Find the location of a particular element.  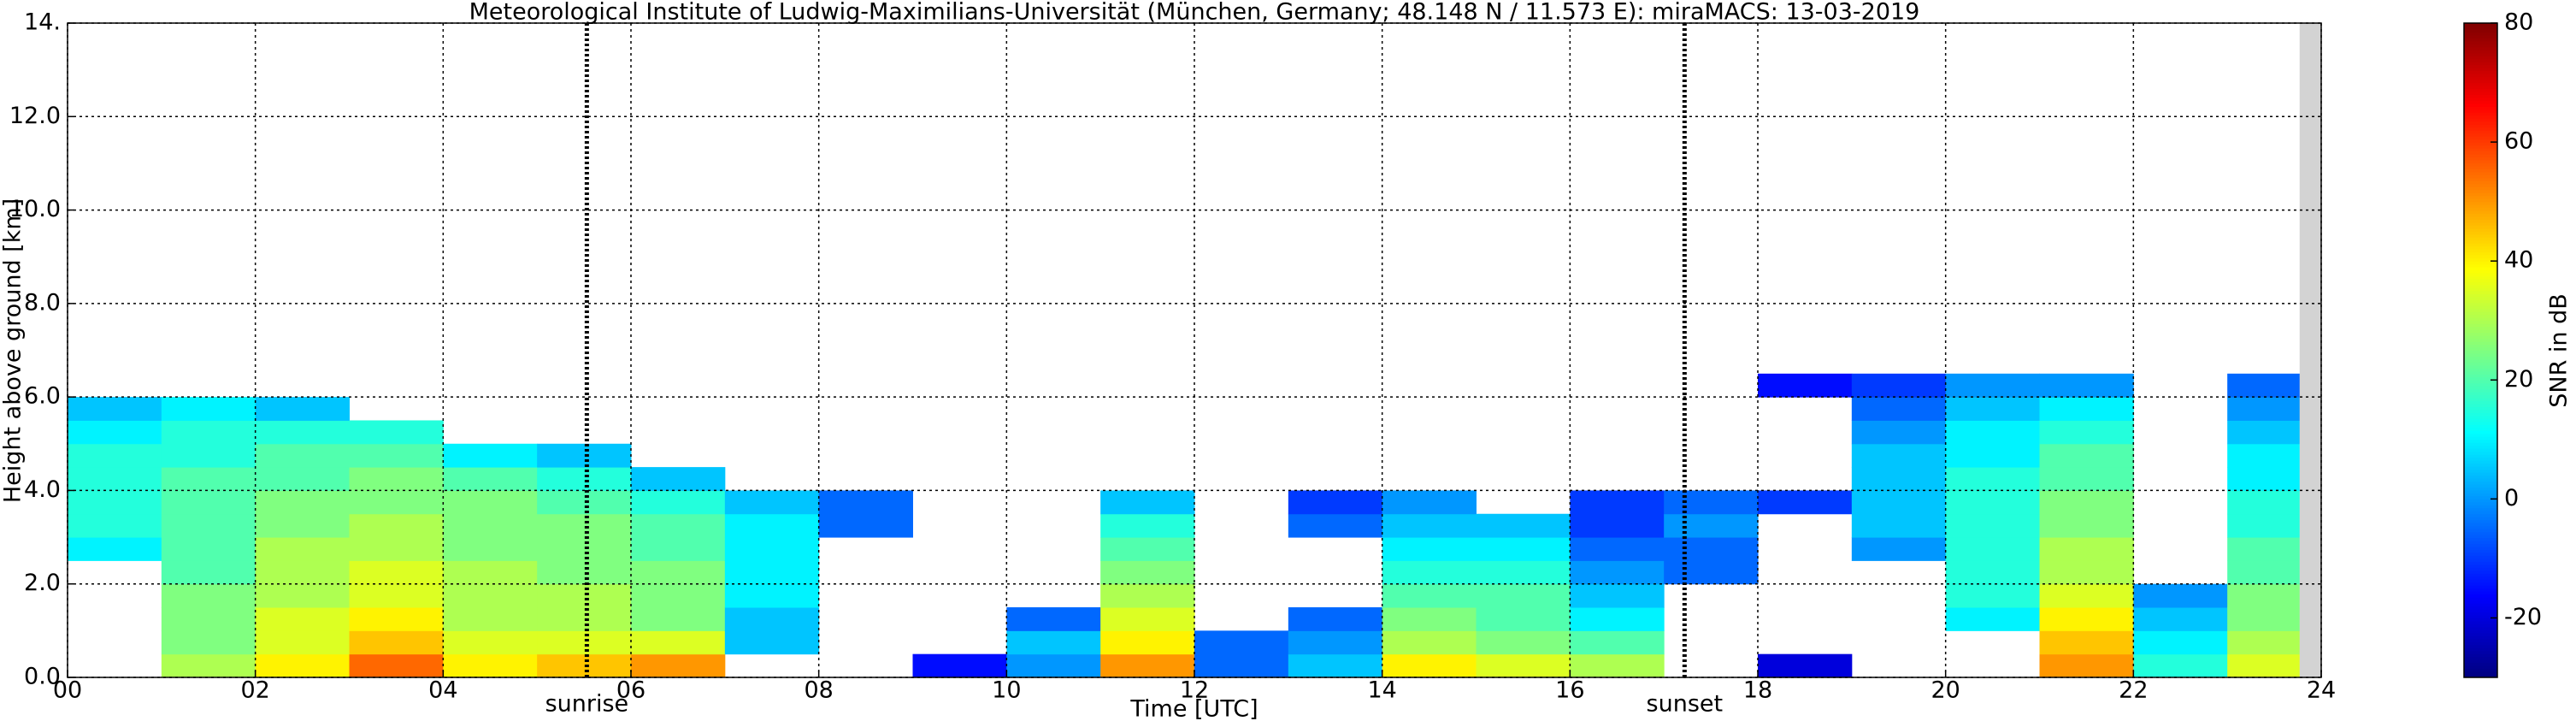

x-tick-label: 24 is located at coordinates (2321, 690).